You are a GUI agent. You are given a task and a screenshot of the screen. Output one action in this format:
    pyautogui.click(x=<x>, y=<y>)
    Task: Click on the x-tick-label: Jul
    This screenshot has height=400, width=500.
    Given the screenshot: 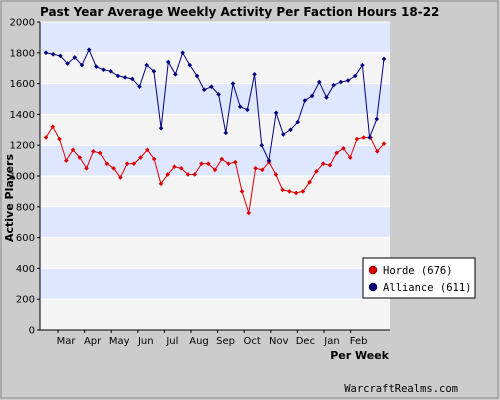 What is the action you would take?
    pyautogui.click(x=171, y=341)
    